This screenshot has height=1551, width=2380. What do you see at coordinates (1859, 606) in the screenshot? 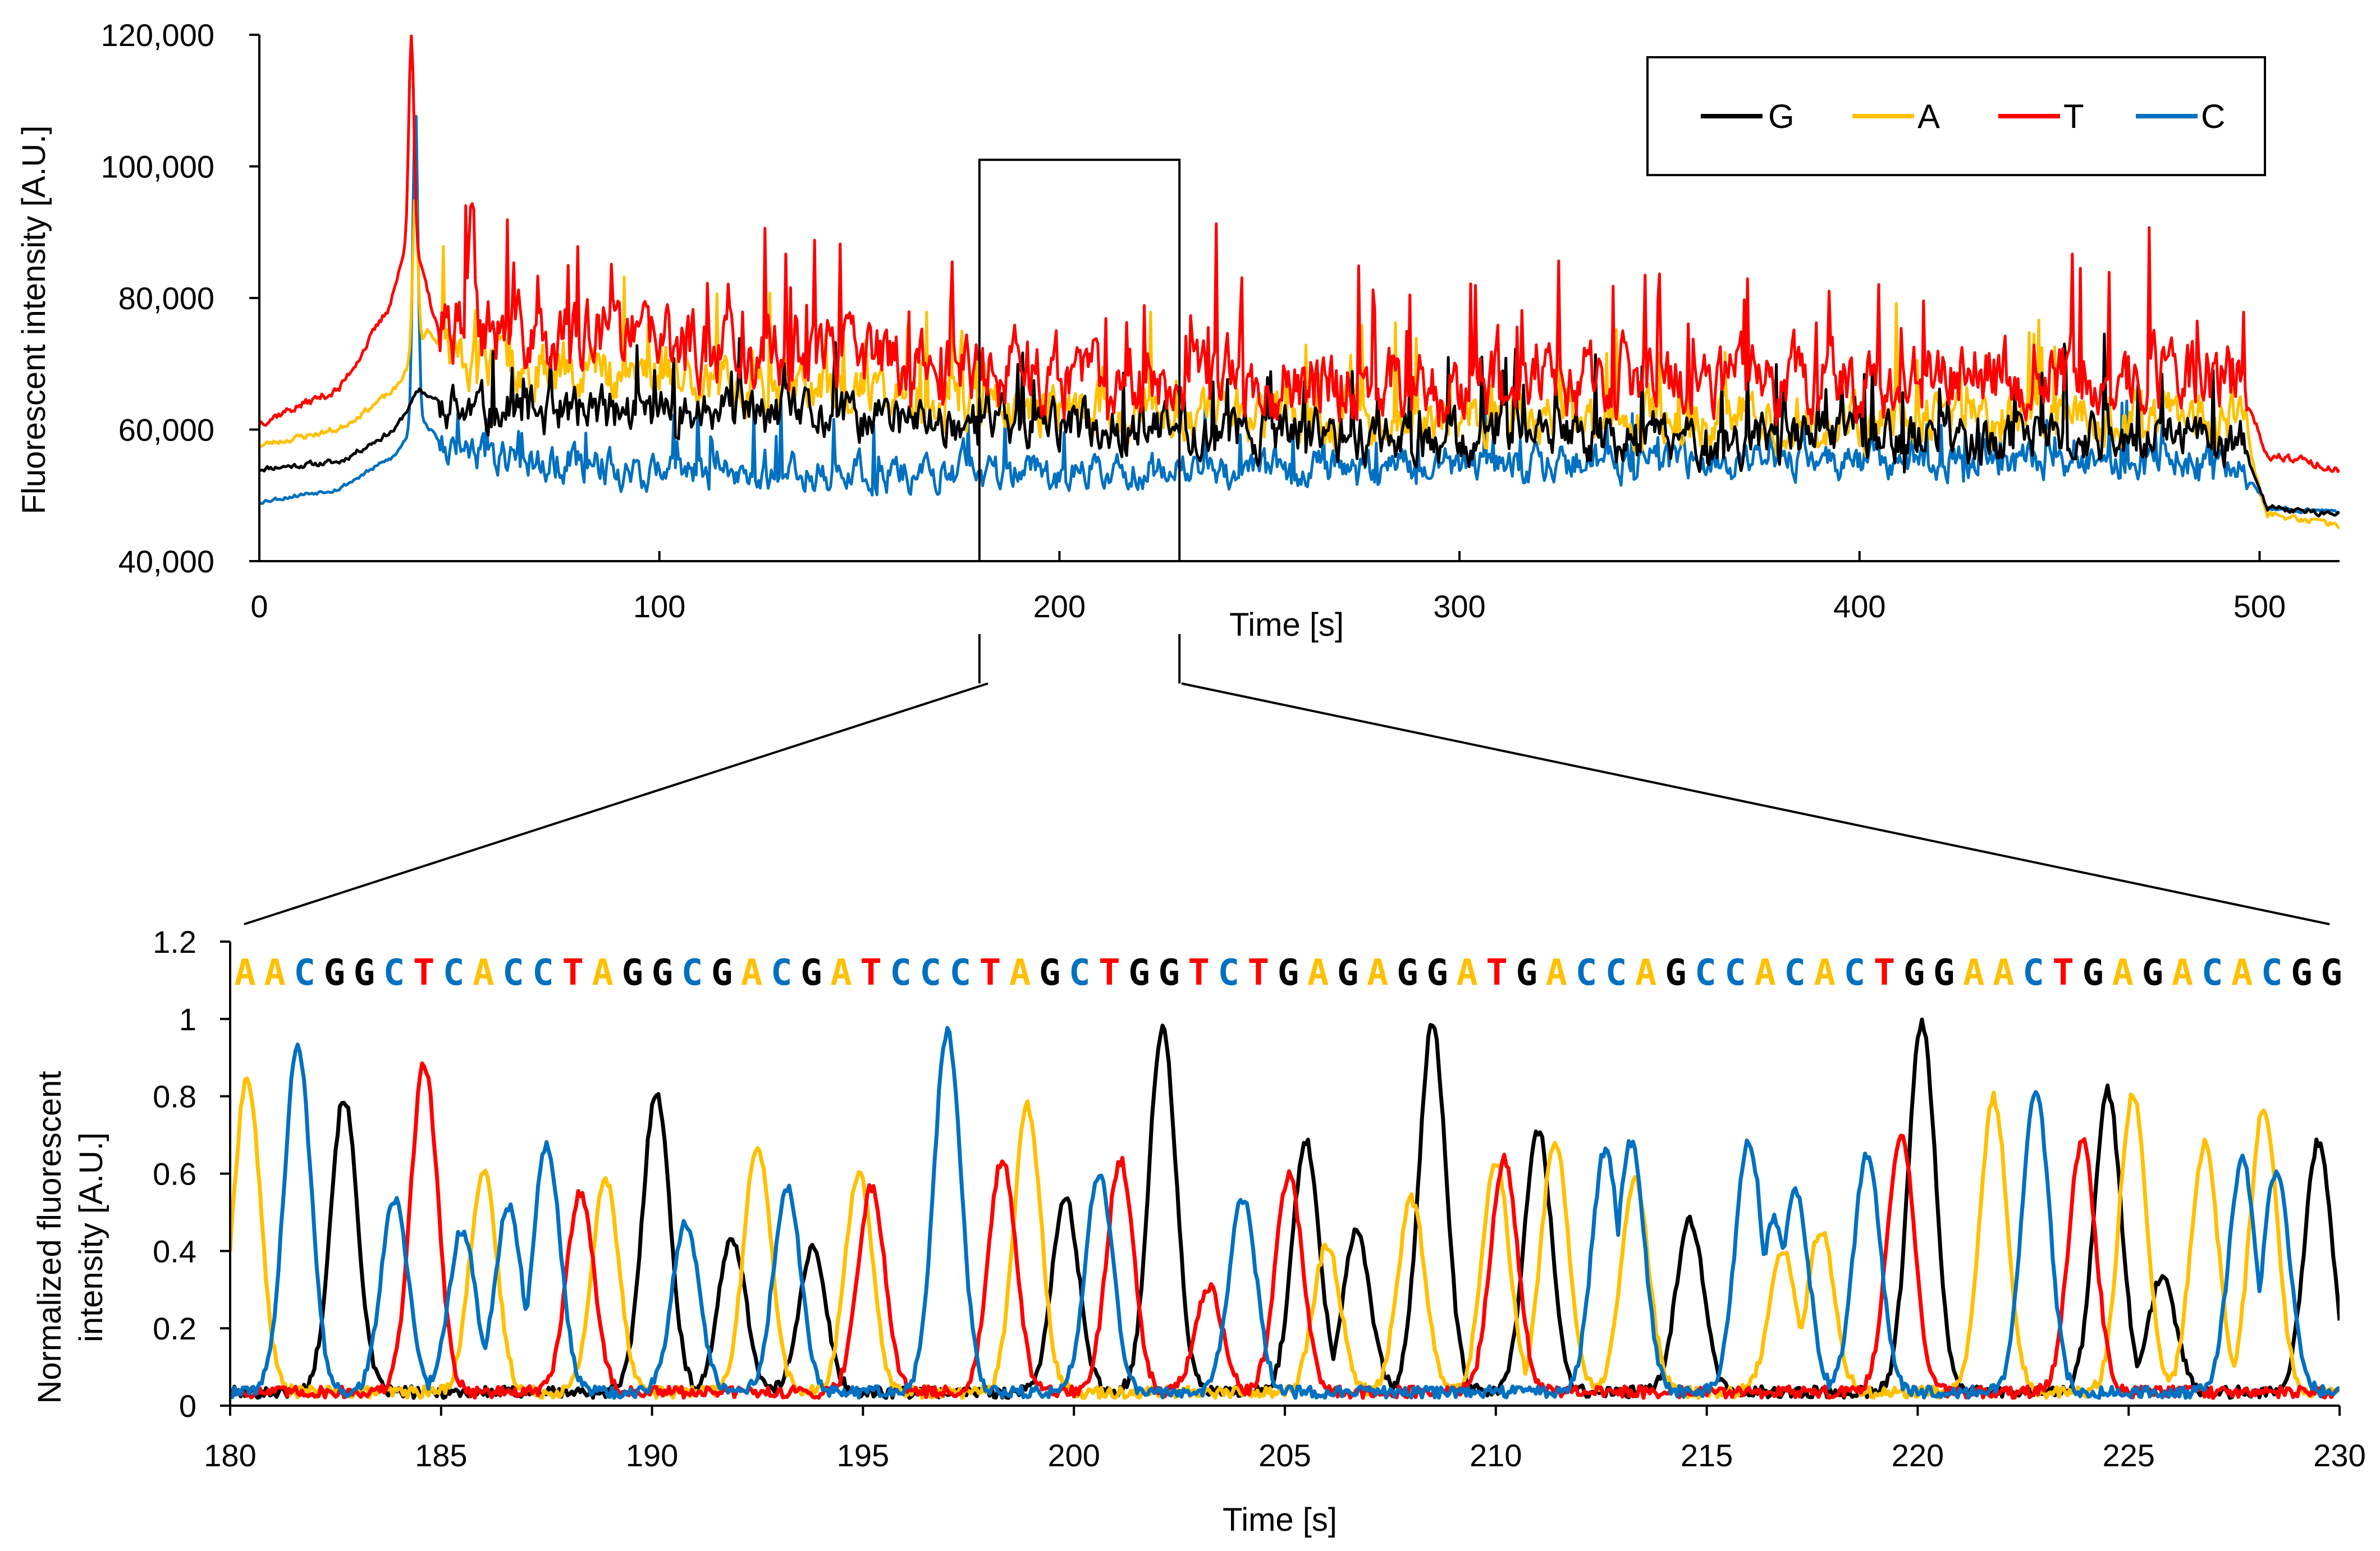
I see `overview-x-tick-label: 400` at bounding box center [1859, 606].